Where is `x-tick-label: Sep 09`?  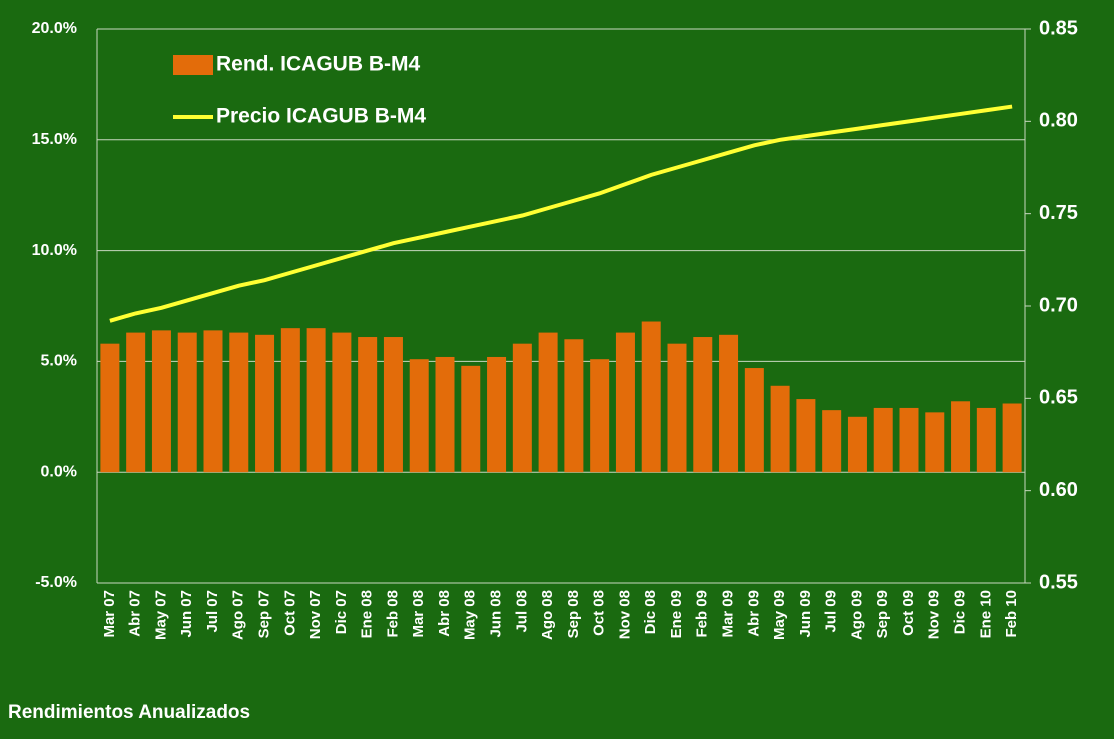 x-tick-label: Sep 09 is located at coordinates (882, 614).